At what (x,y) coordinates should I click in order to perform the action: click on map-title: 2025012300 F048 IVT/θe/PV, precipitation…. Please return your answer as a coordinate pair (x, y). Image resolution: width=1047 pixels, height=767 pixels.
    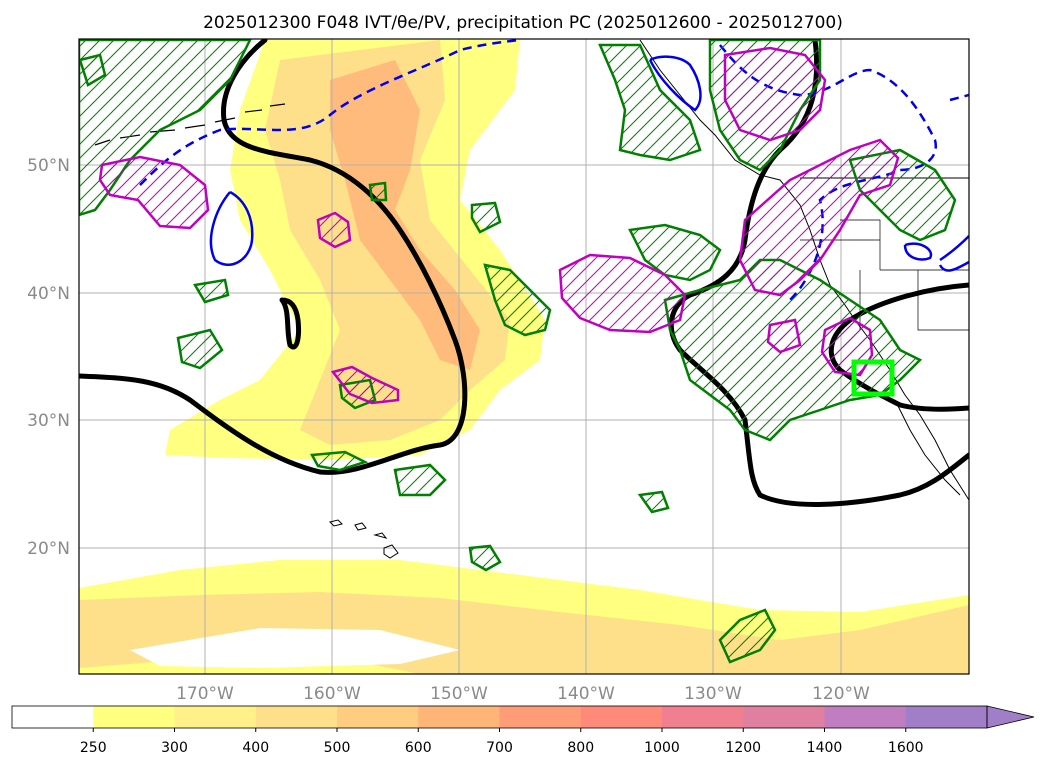
    Looking at the image, I should click on (523, 23).